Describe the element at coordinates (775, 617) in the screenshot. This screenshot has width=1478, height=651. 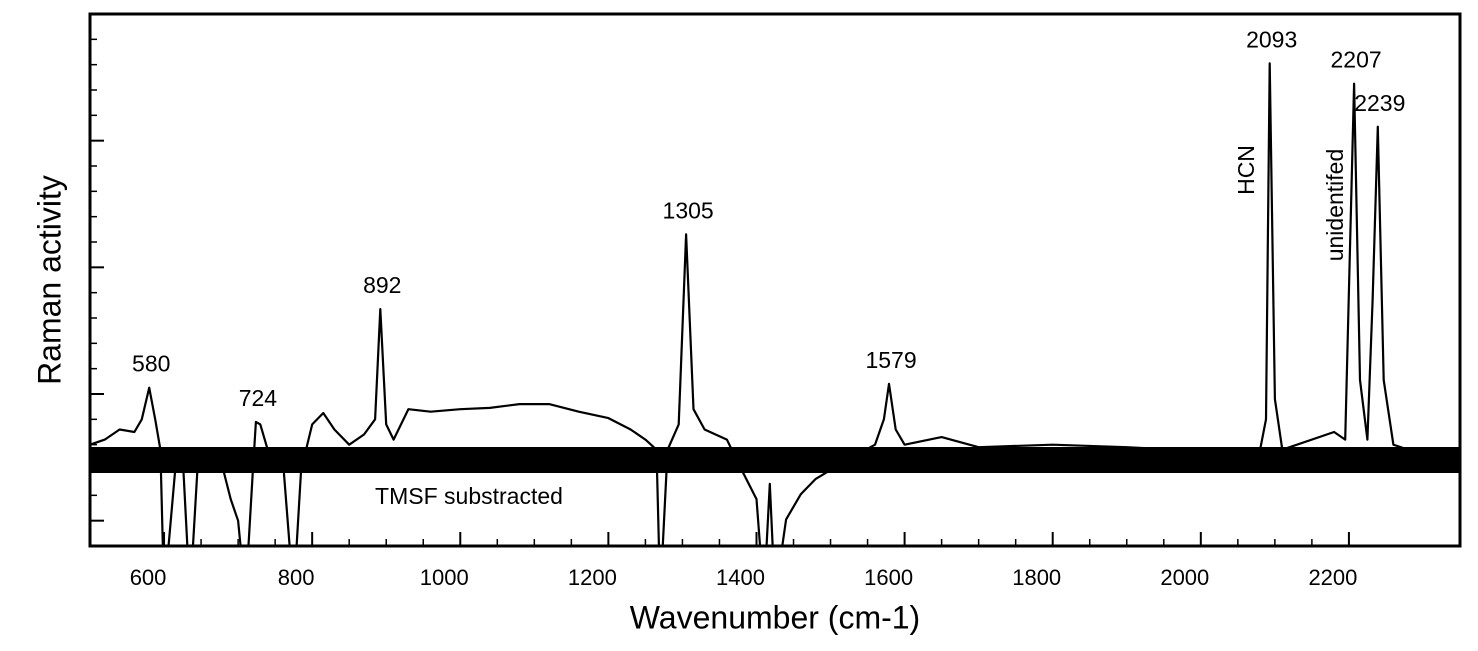
I see `x-axis-label: Wavenumber (cm-1)` at that location.